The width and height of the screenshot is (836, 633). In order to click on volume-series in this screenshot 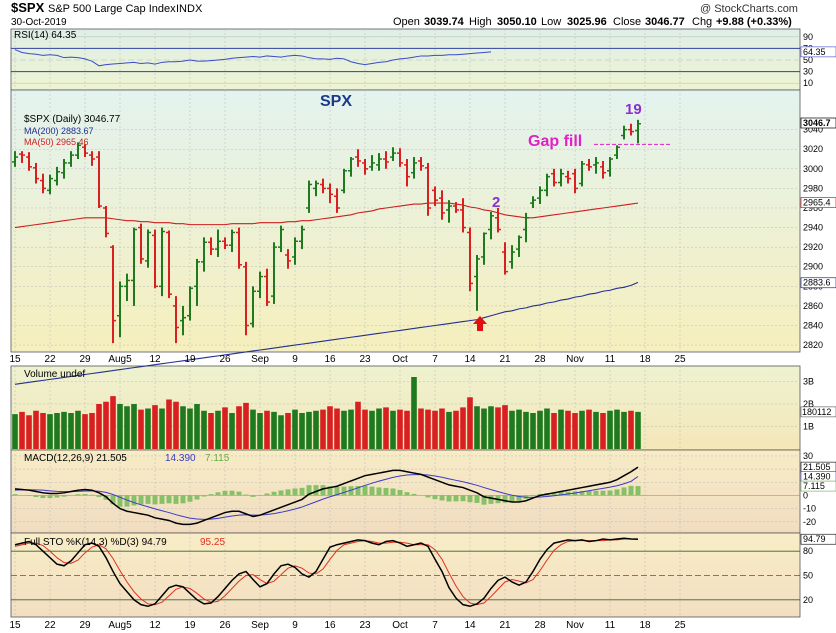, I will do `click(326, 413)`.